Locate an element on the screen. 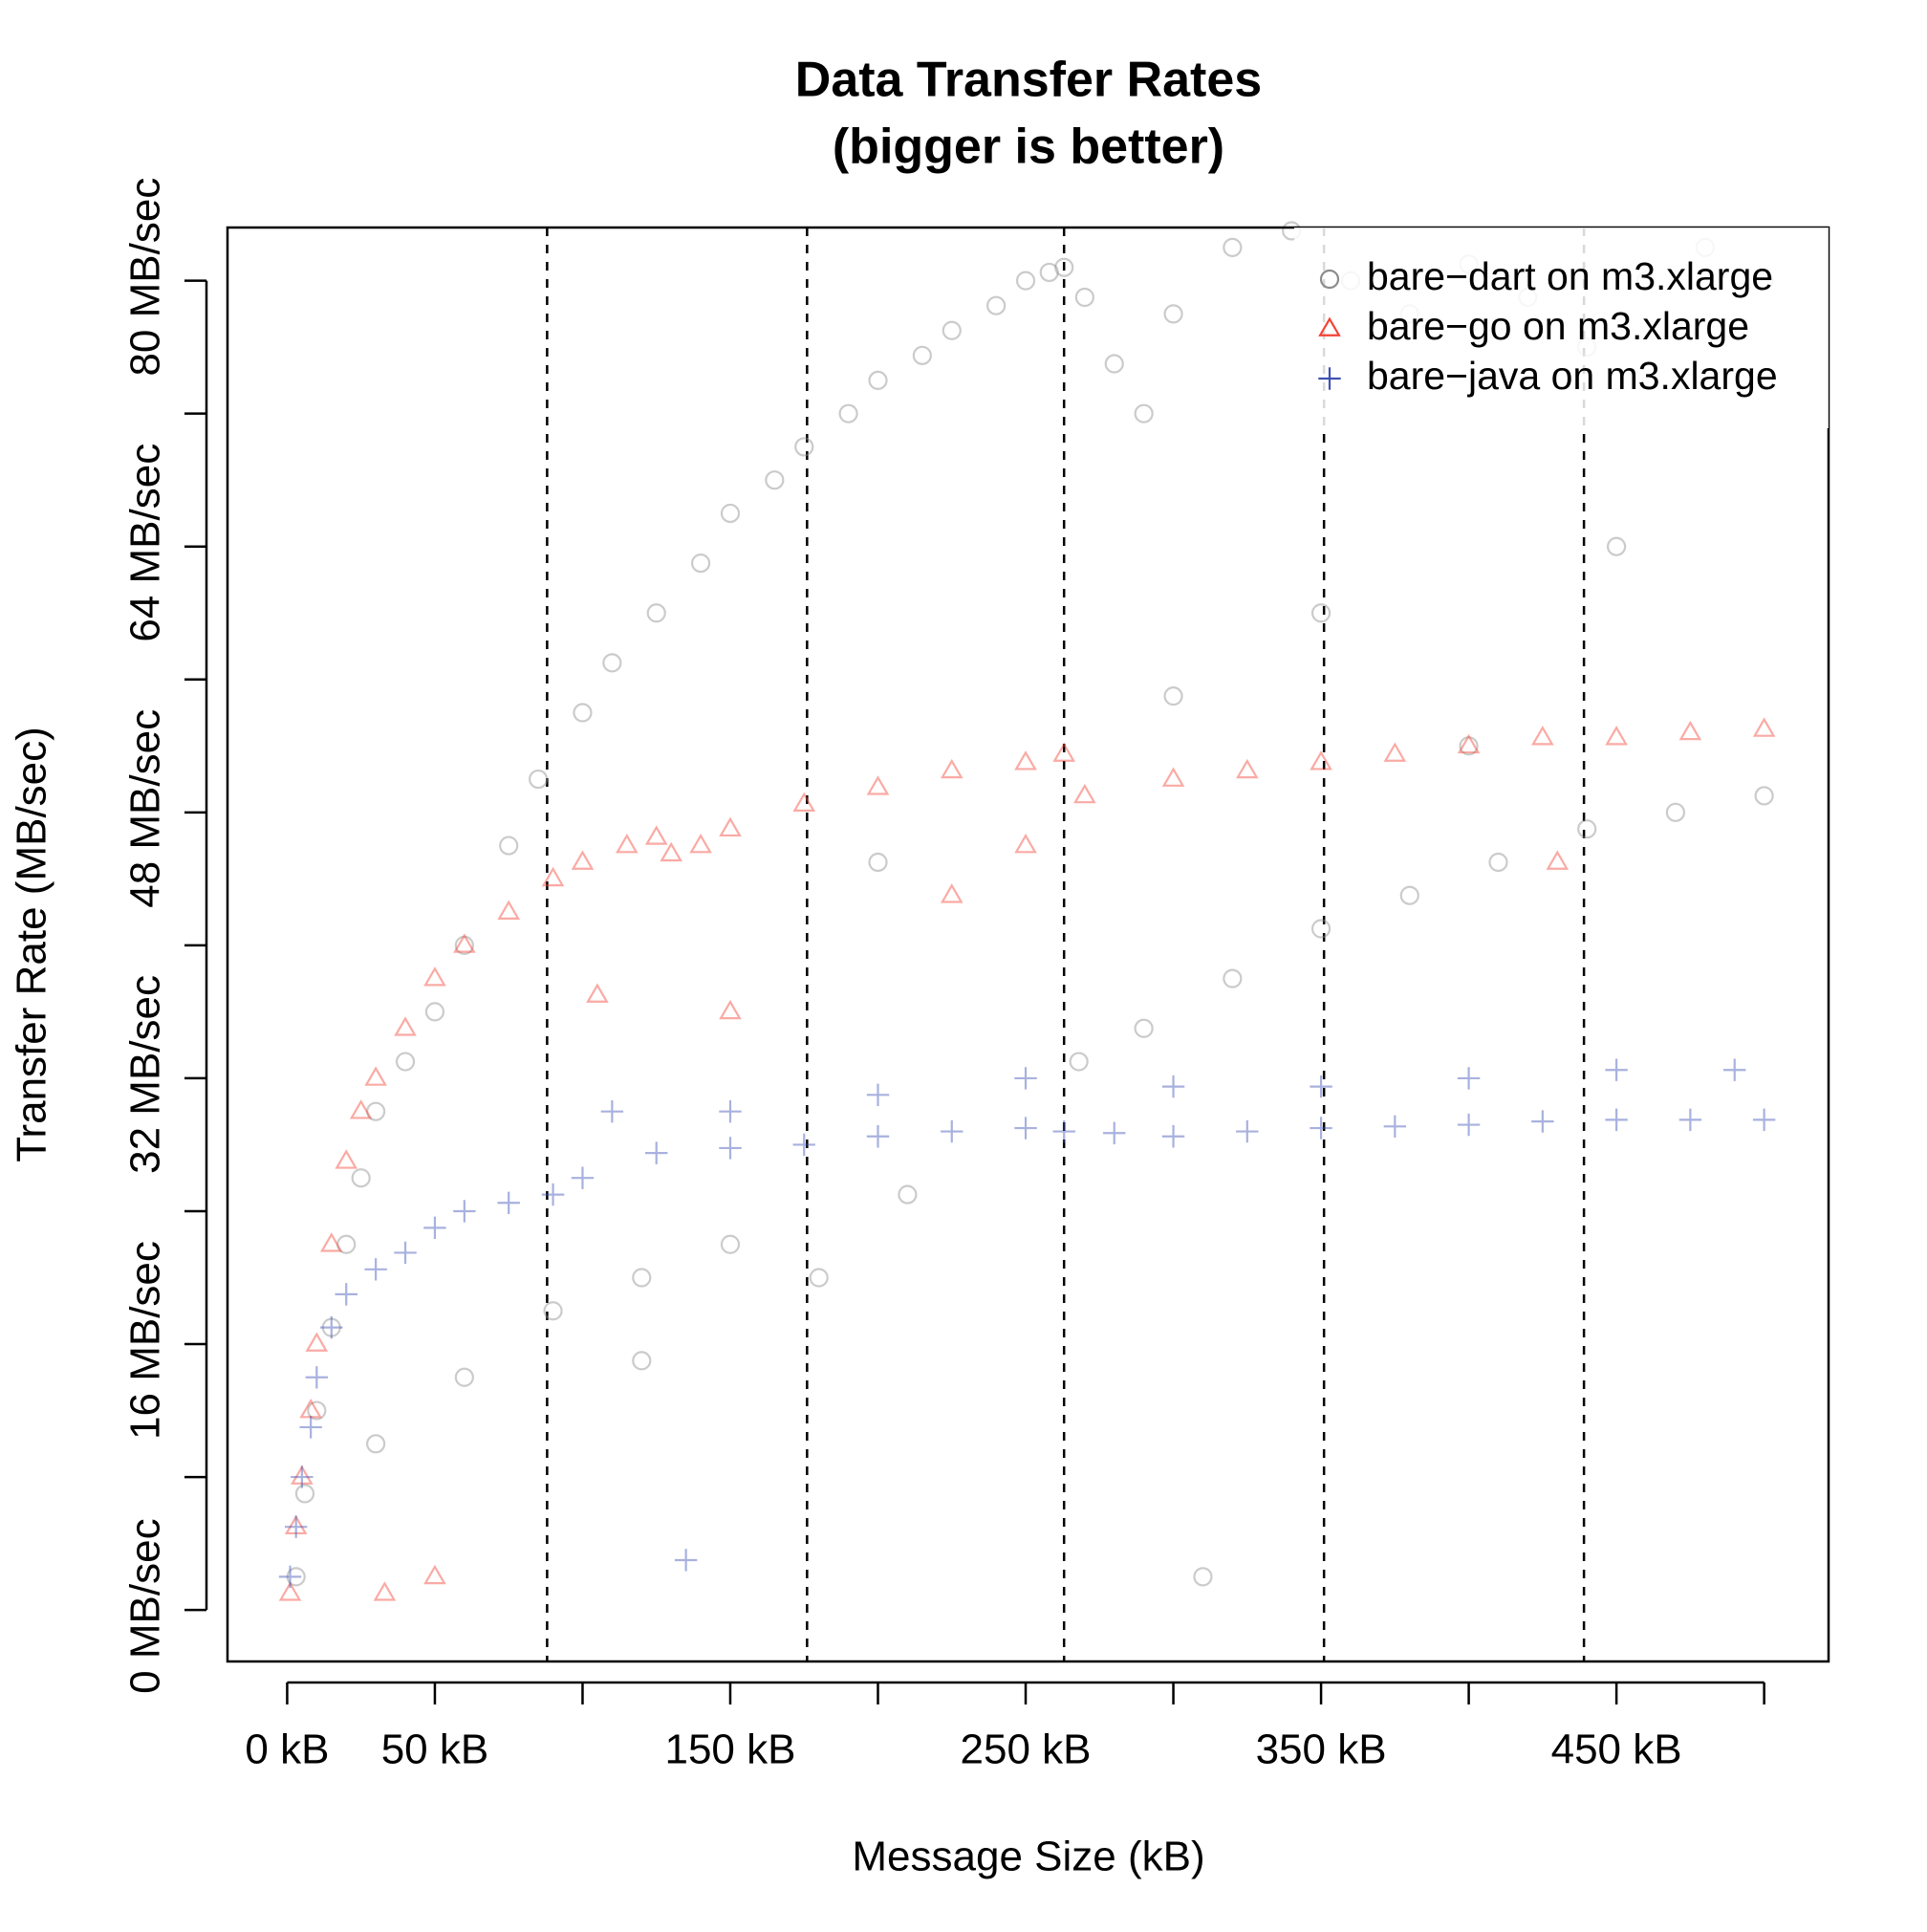  legend-label: bare−java on m3.xlarge is located at coordinates (1573, 376).